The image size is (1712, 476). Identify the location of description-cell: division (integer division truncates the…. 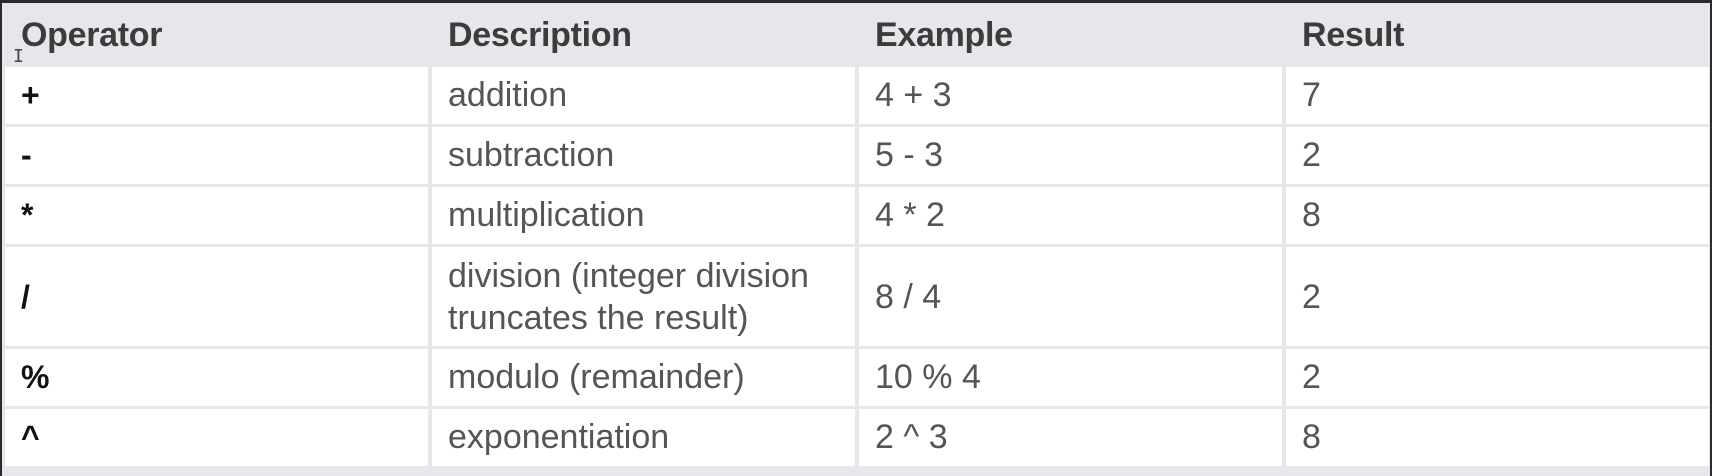
(643, 296).